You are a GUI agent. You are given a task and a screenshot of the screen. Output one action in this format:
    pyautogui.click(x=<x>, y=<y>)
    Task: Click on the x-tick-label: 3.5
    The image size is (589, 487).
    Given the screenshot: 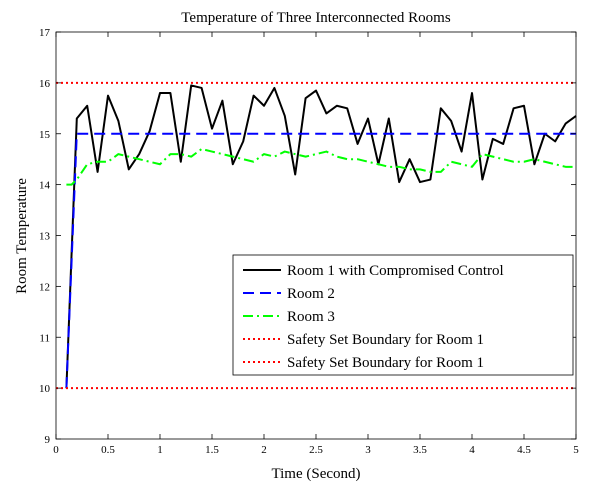 What is the action you would take?
    pyautogui.click(x=420, y=450)
    